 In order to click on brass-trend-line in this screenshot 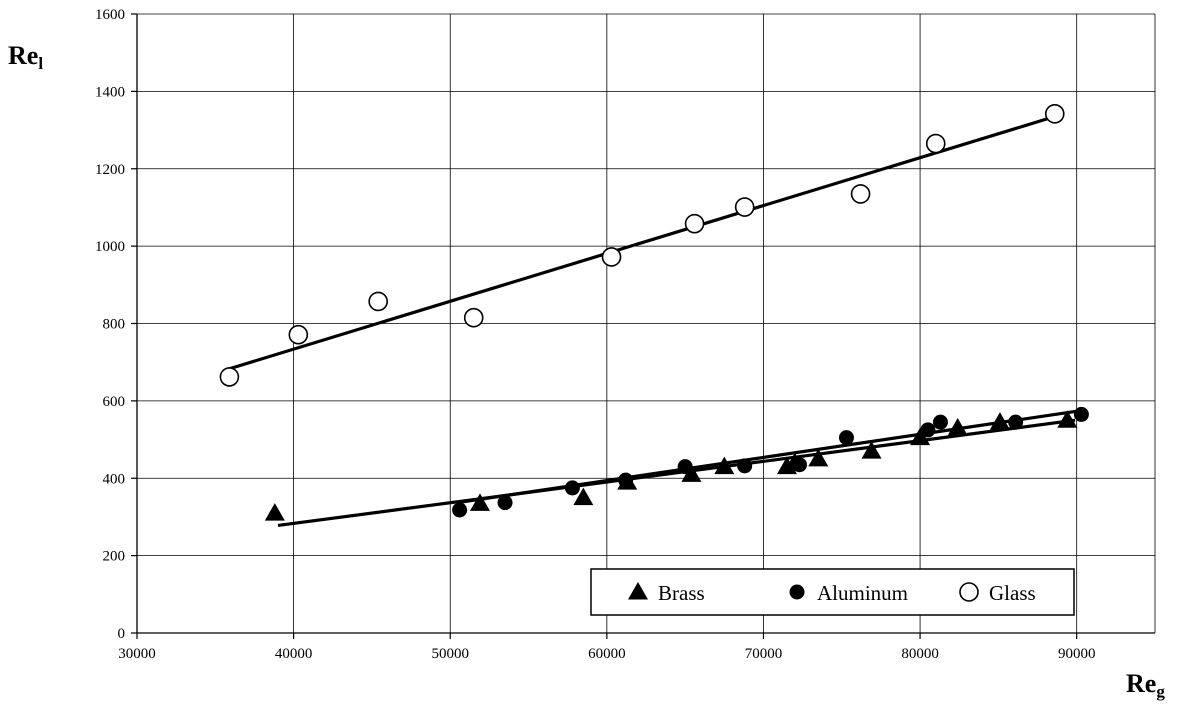, I will do `click(676, 473)`.